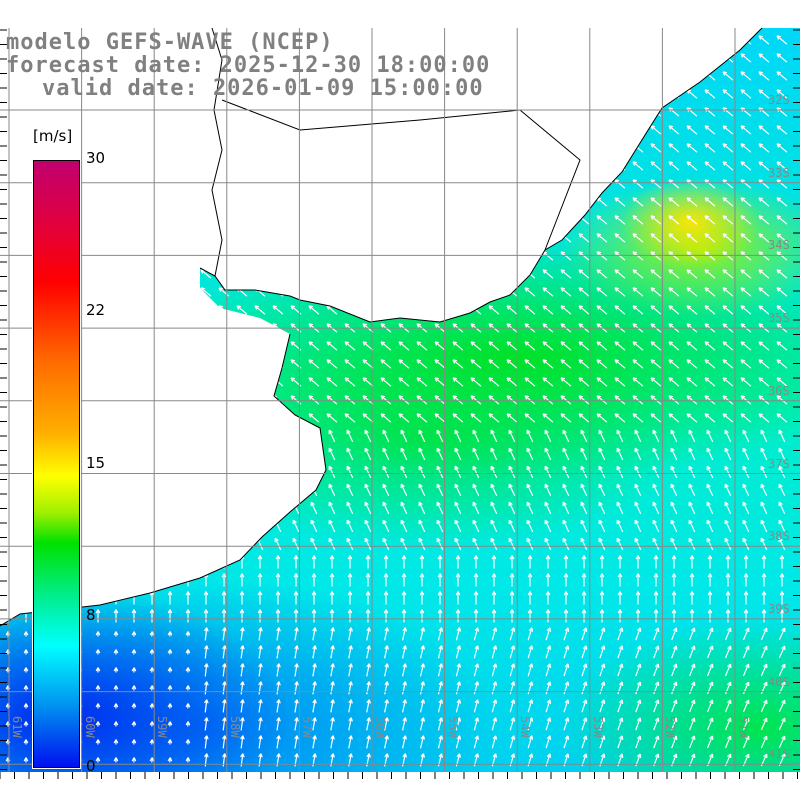  Describe the element at coordinates (670, 727) in the screenshot. I see `longitude-label: 52W` at that location.